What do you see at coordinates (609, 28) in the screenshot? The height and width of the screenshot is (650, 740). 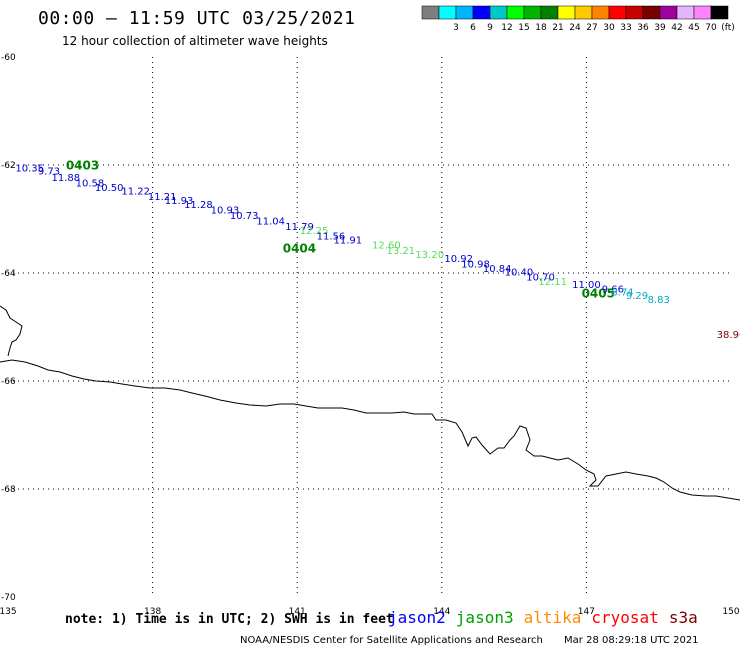 I see `legend-label: 30` at bounding box center [609, 28].